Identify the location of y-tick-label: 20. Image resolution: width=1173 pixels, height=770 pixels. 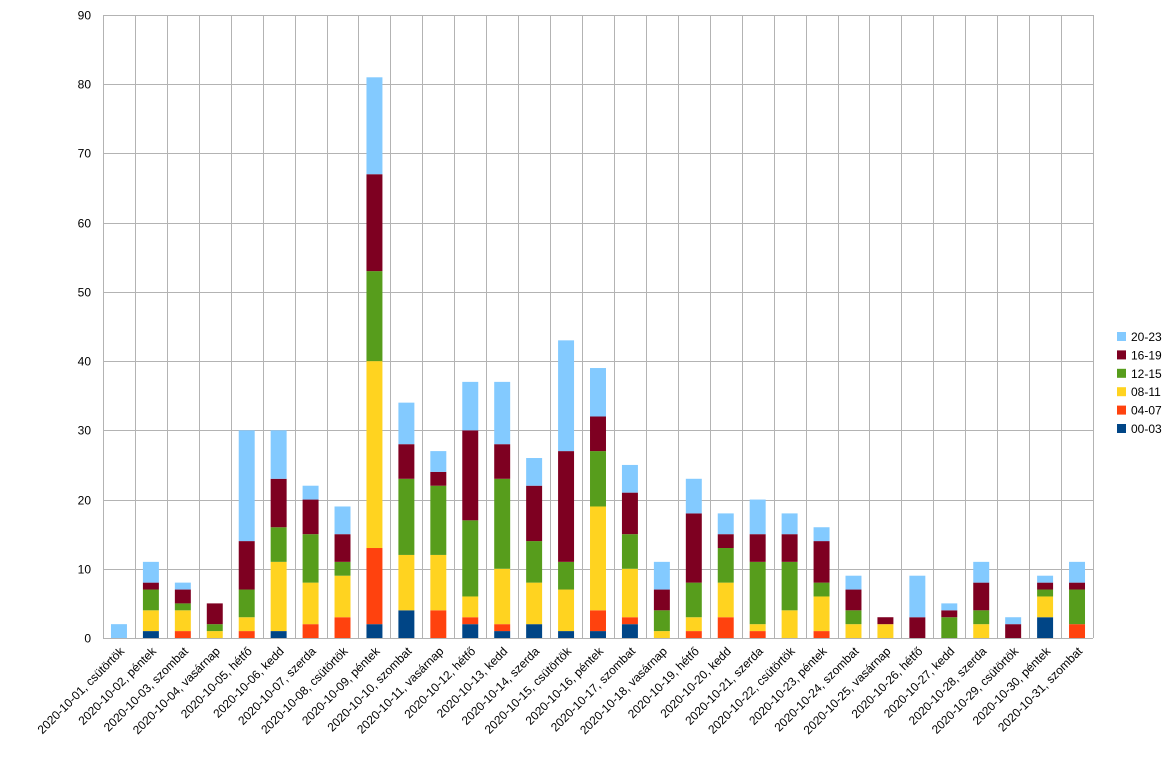
(85, 501).